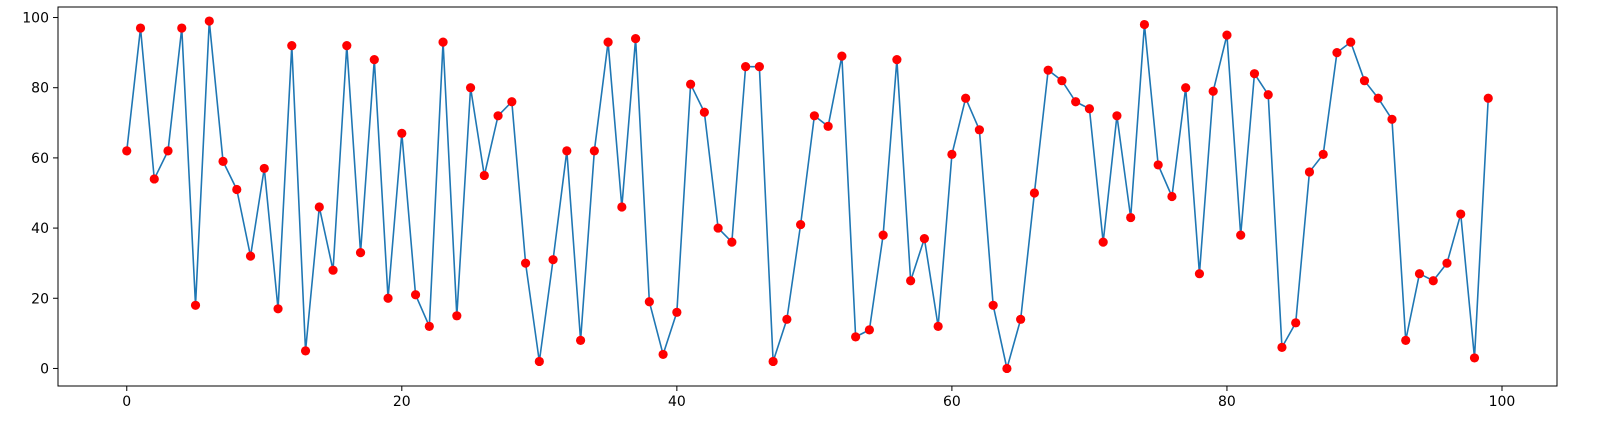  What do you see at coordinates (44, 369) in the screenshot?
I see `y-tick-label: 0` at bounding box center [44, 369].